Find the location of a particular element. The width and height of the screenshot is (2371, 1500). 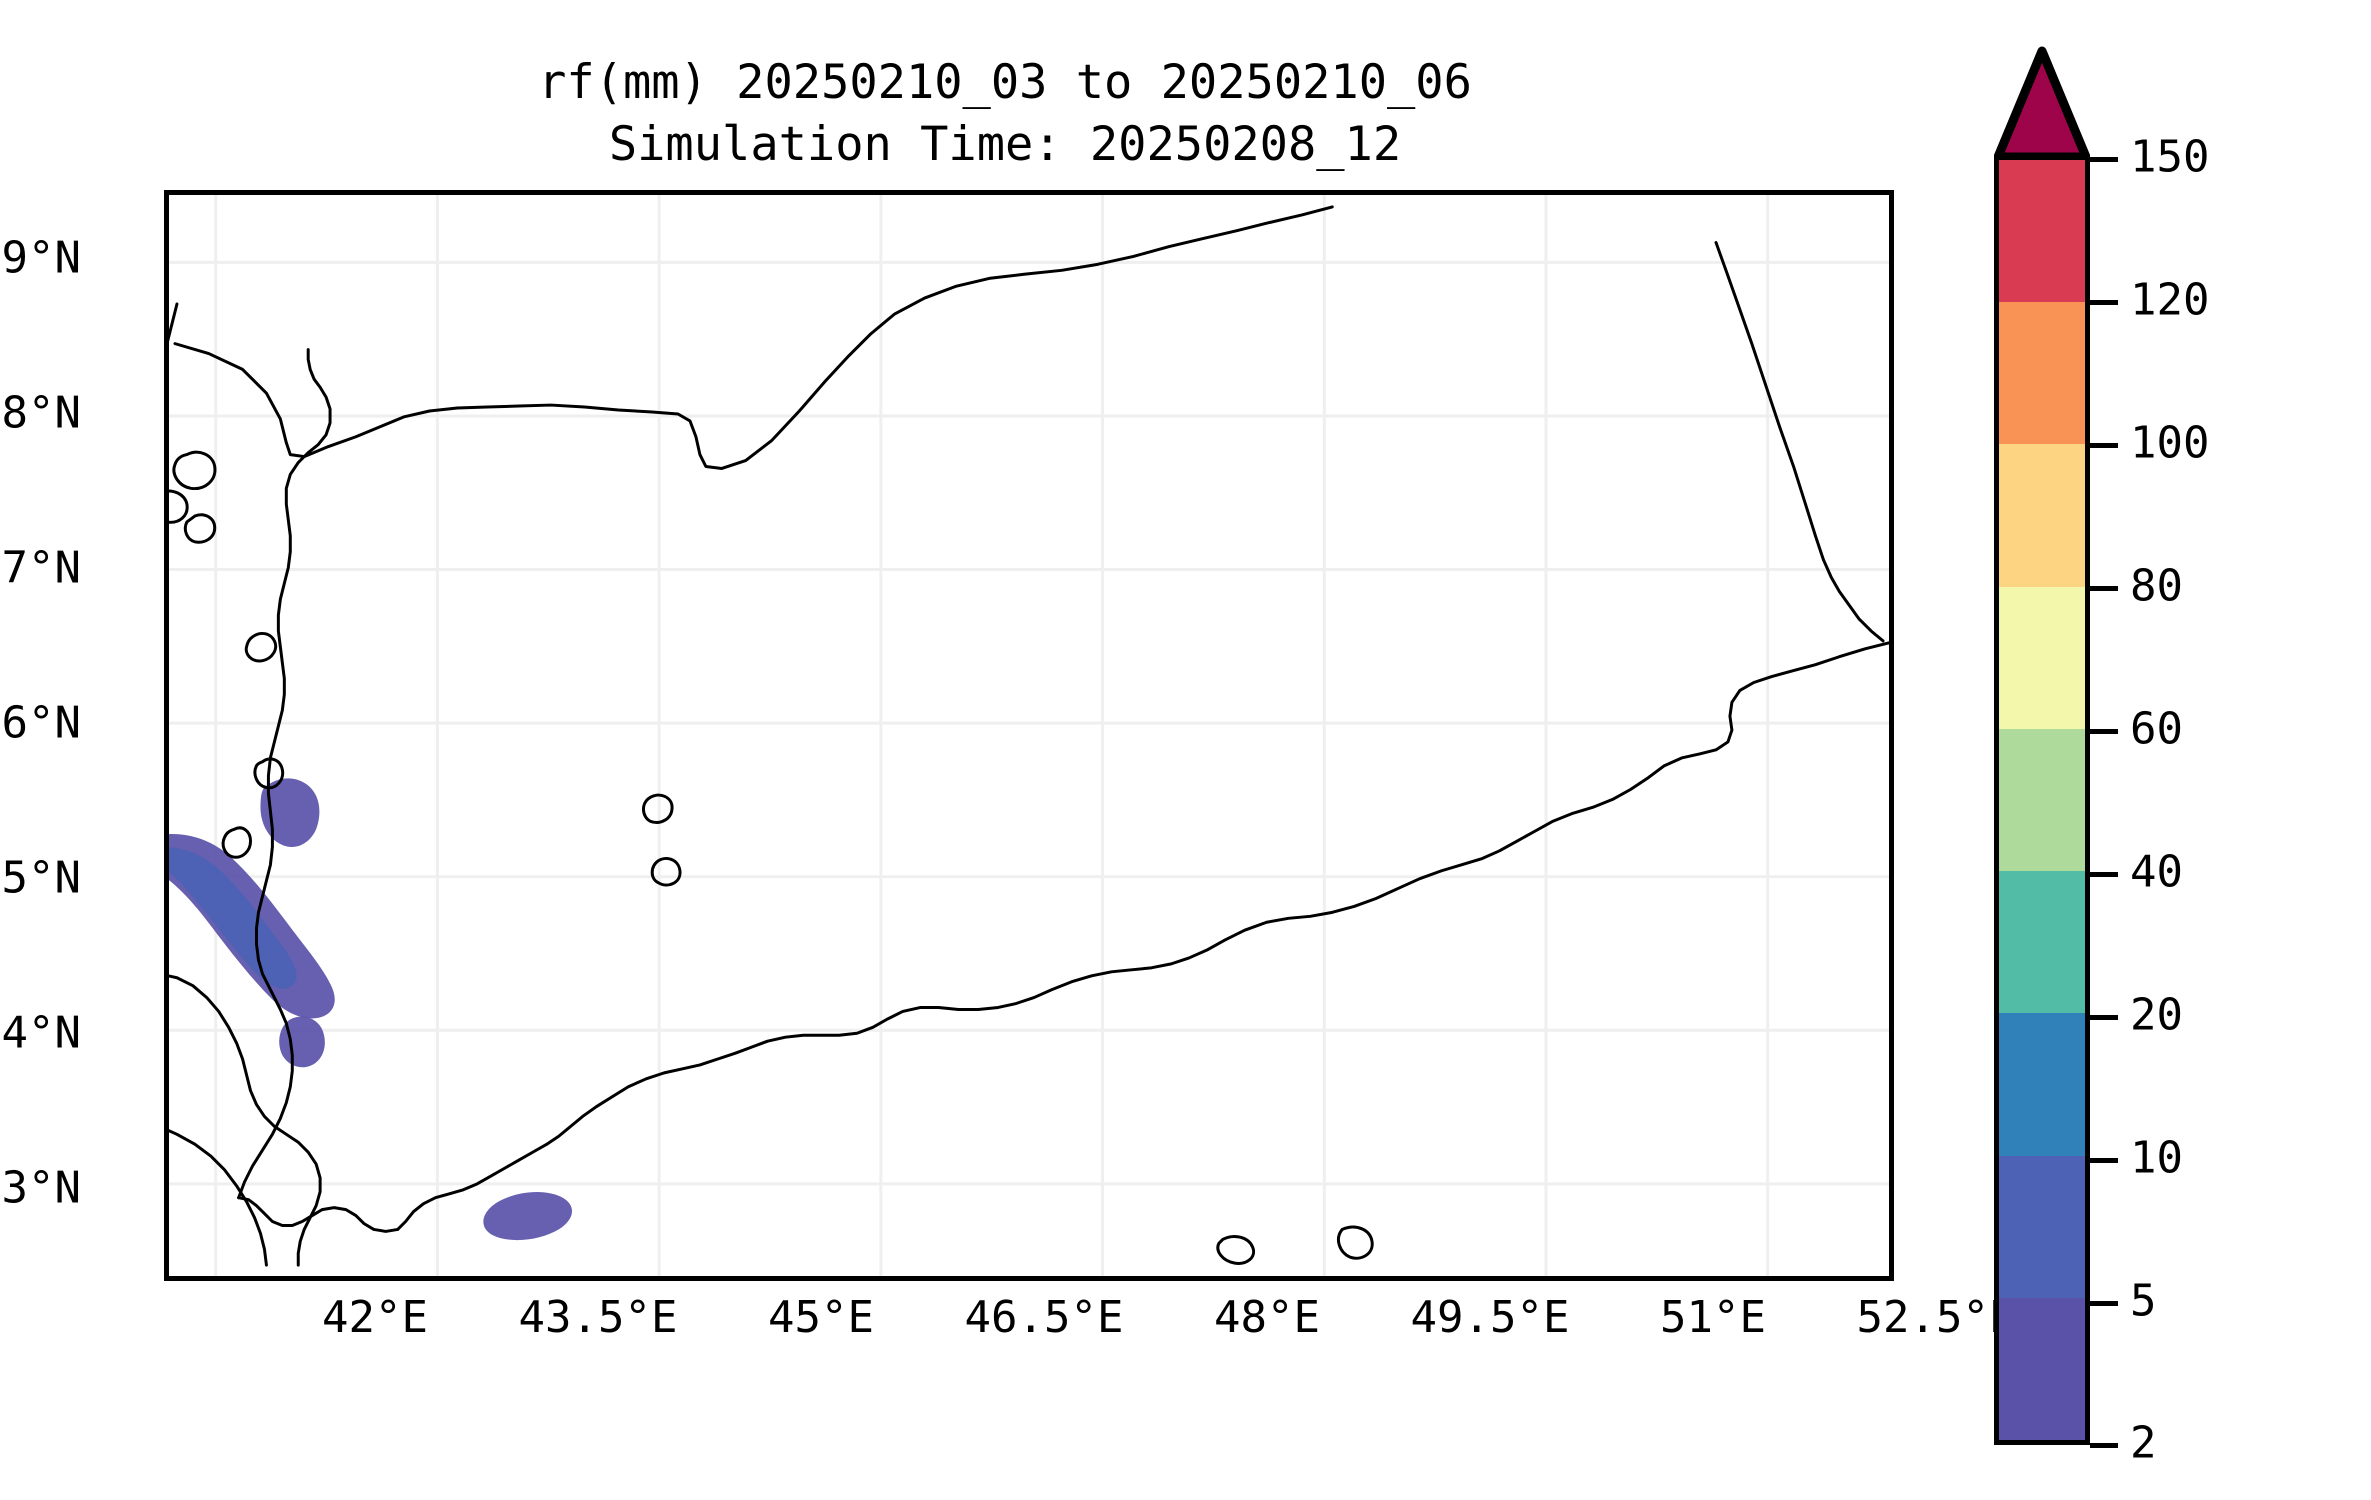

coastline-red-sea-yemen is located at coordinates (284, 774).